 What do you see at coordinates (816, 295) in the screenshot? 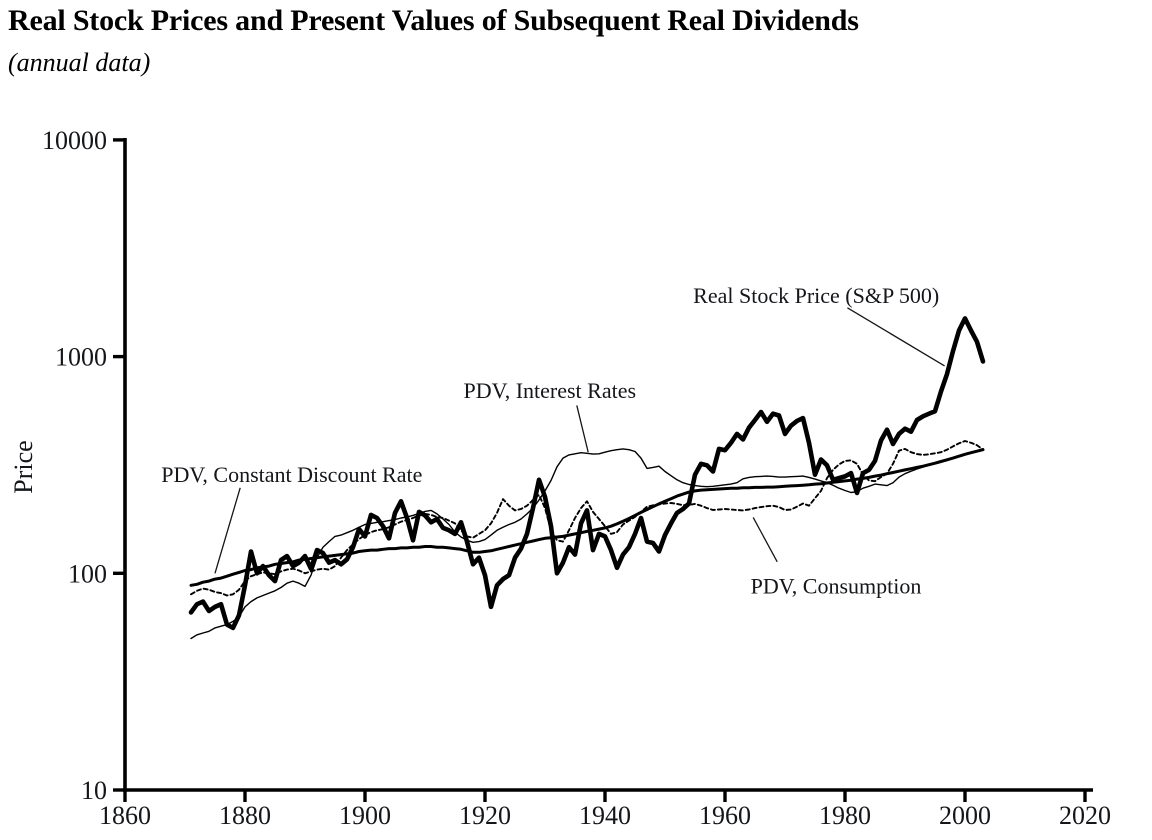
I see `annotation-label-real-stock-price: Real Stock Price (S&P 500)` at bounding box center [816, 295].